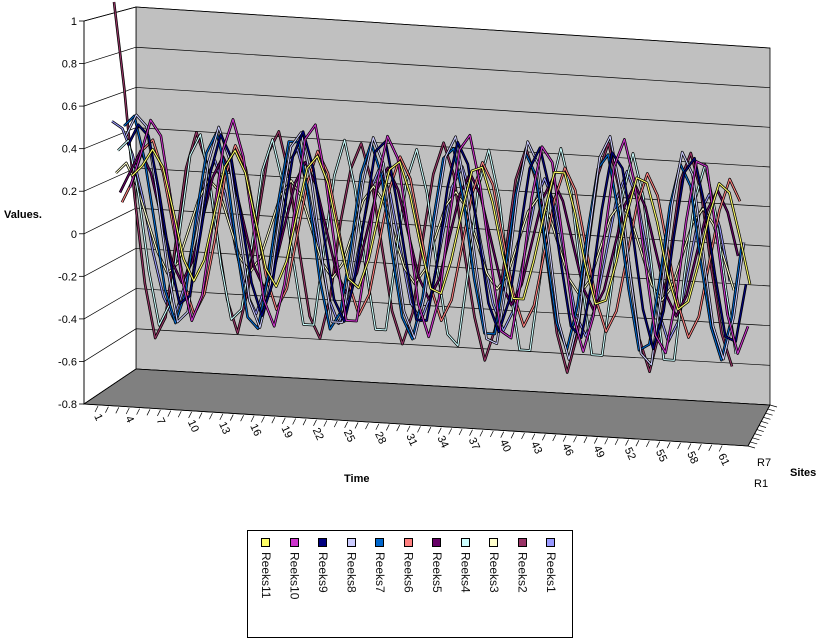 This screenshot has height=640, width=821. Describe the element at coordinates (551, 572) in the screenshot. I see `legend-label: Reeks1` at that location.